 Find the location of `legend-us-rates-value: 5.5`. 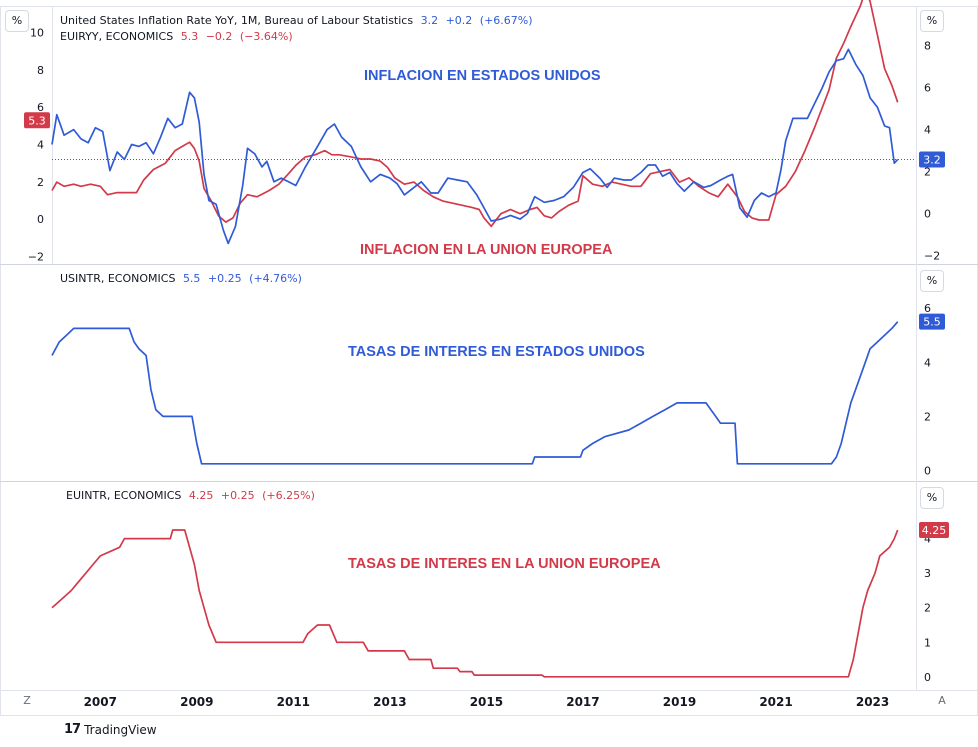

legend-us-rates-value: 5.5 is located at coordinates (191, 278).